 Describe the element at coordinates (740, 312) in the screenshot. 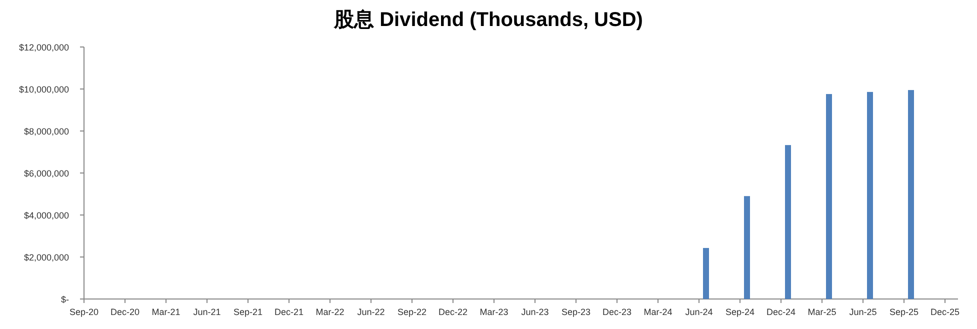

I see `x-tick-label: Sep-24` at that location.